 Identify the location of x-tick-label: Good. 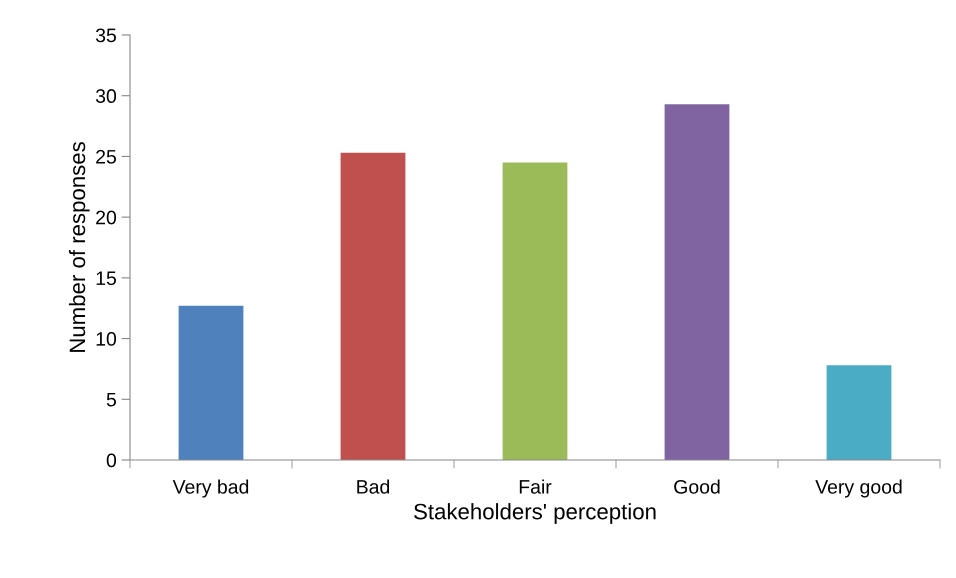
(697, 486).